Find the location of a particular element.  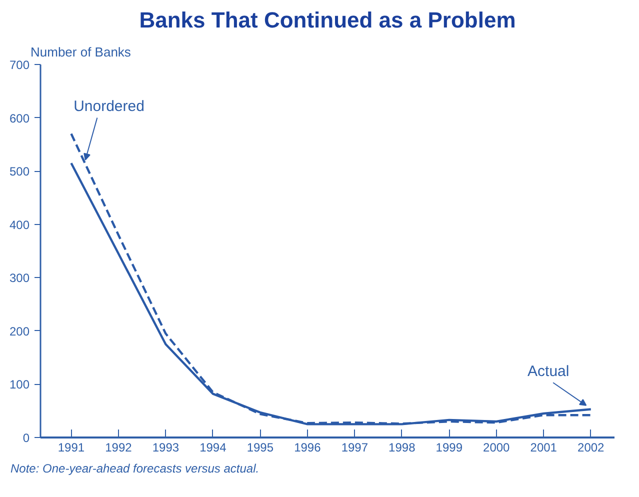

y-axis-title: Number of Banks is located at coordinates (81, 52).